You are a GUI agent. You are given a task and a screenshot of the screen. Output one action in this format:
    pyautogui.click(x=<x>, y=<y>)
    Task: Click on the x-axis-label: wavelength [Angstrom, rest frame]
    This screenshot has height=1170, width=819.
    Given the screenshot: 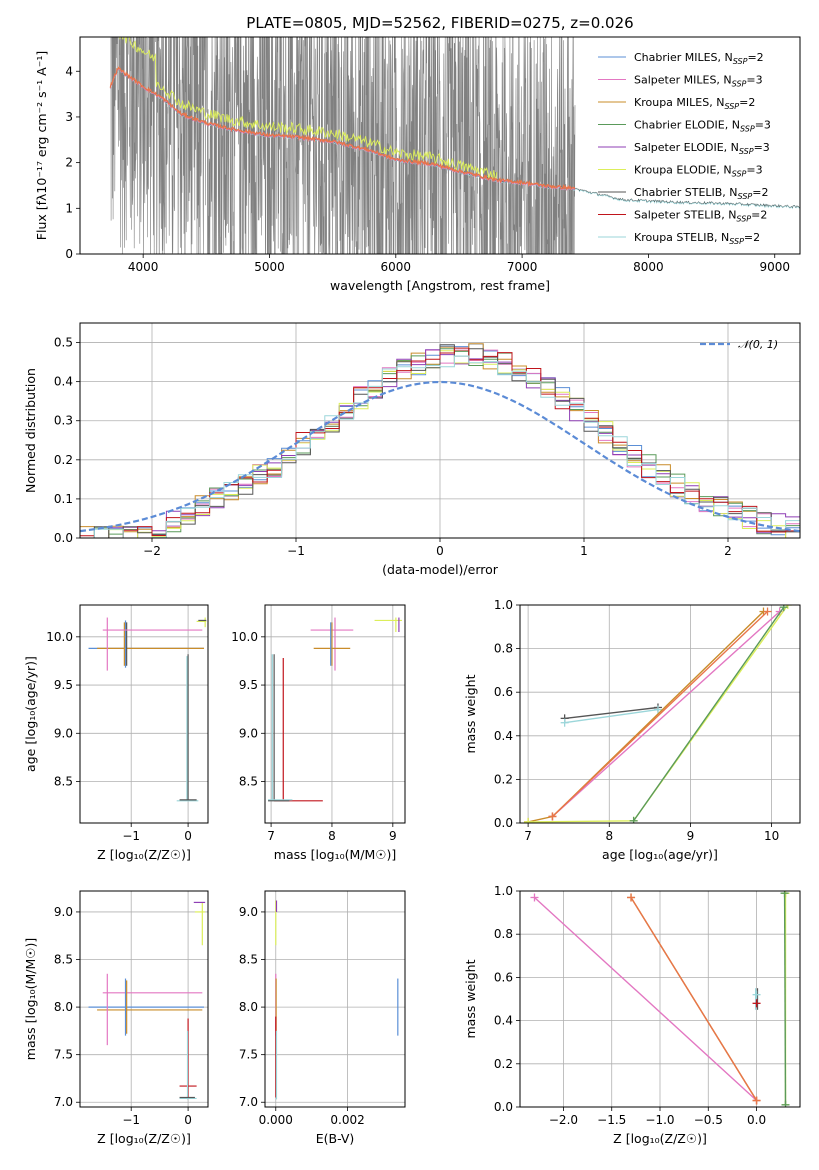 What is the action you would take?
    pyautogui.click(x=440, y=285)
    